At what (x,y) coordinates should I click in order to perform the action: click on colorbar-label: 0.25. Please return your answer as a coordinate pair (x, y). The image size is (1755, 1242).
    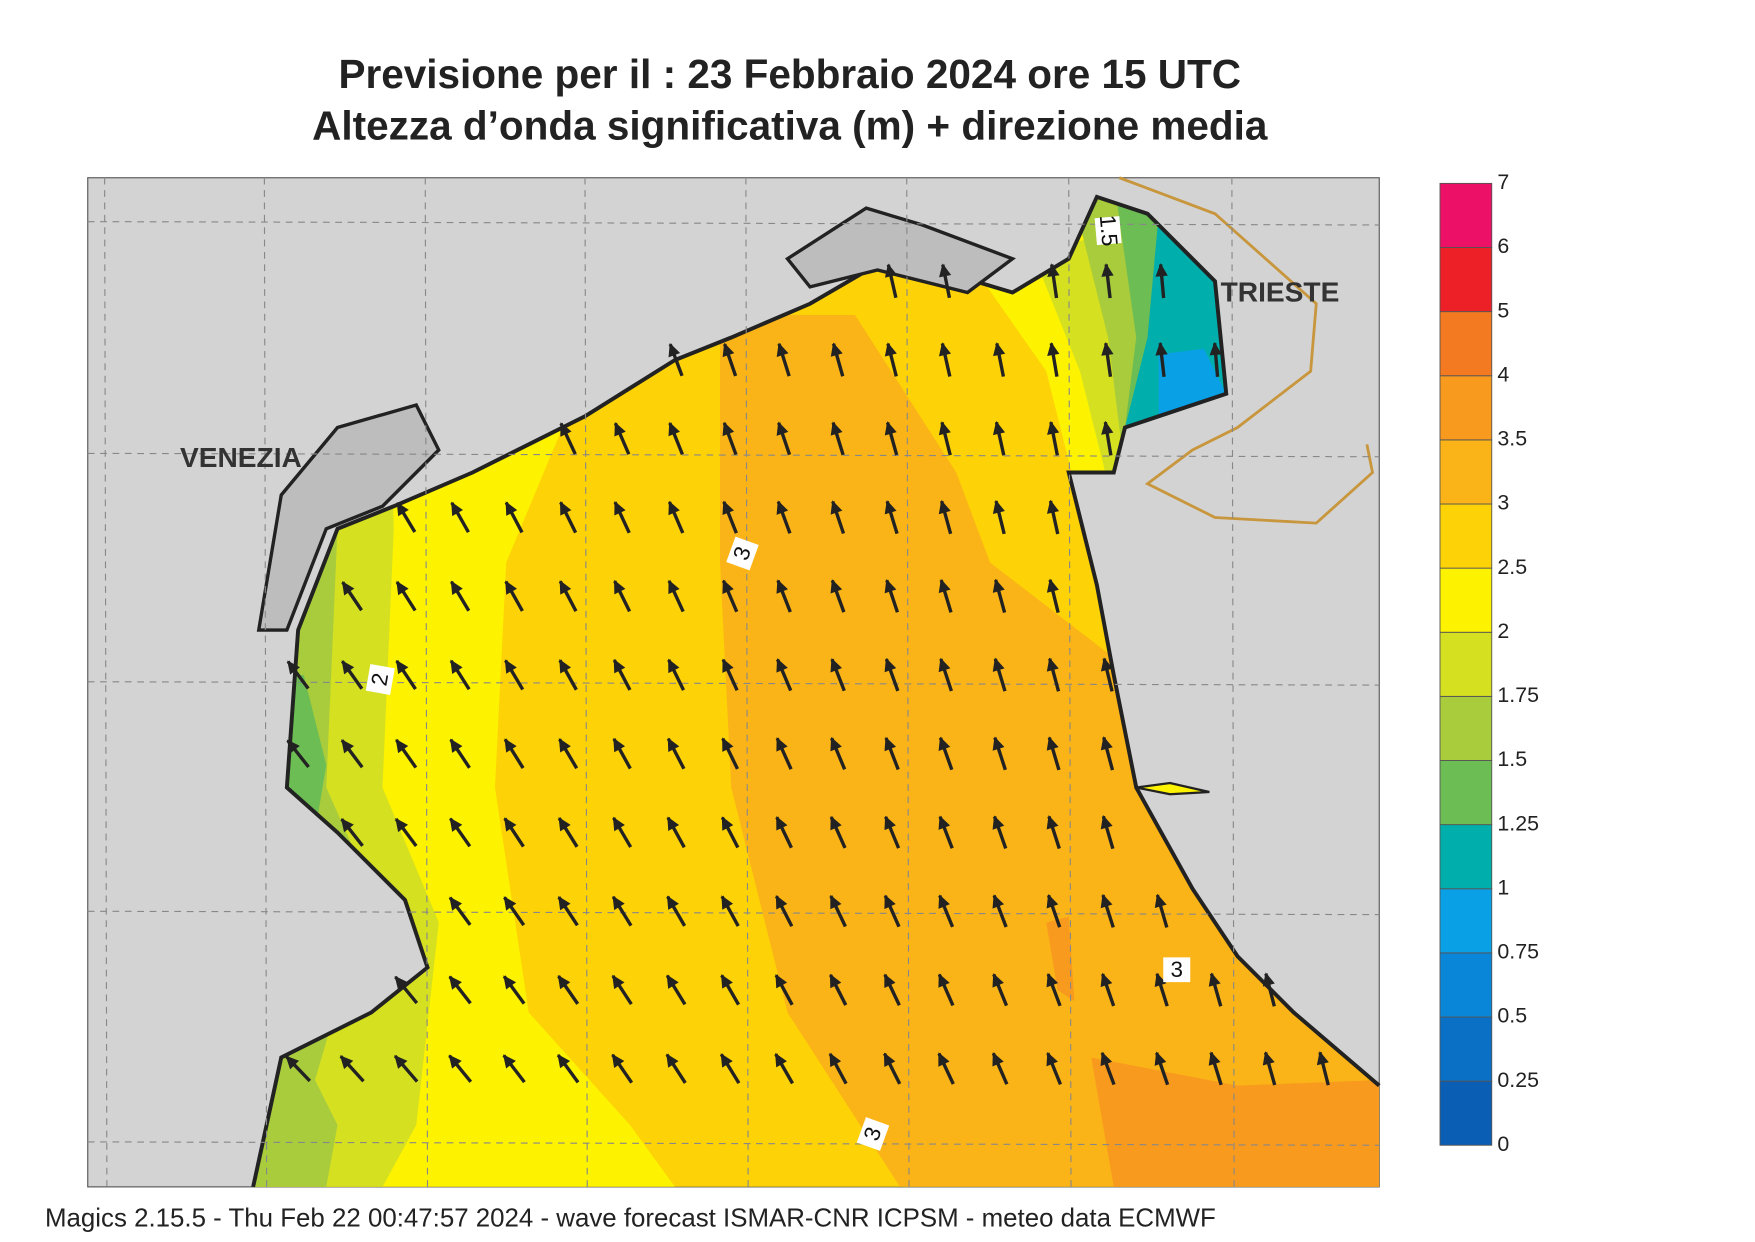
    Looking at the image, I should click on (1518, 1080).